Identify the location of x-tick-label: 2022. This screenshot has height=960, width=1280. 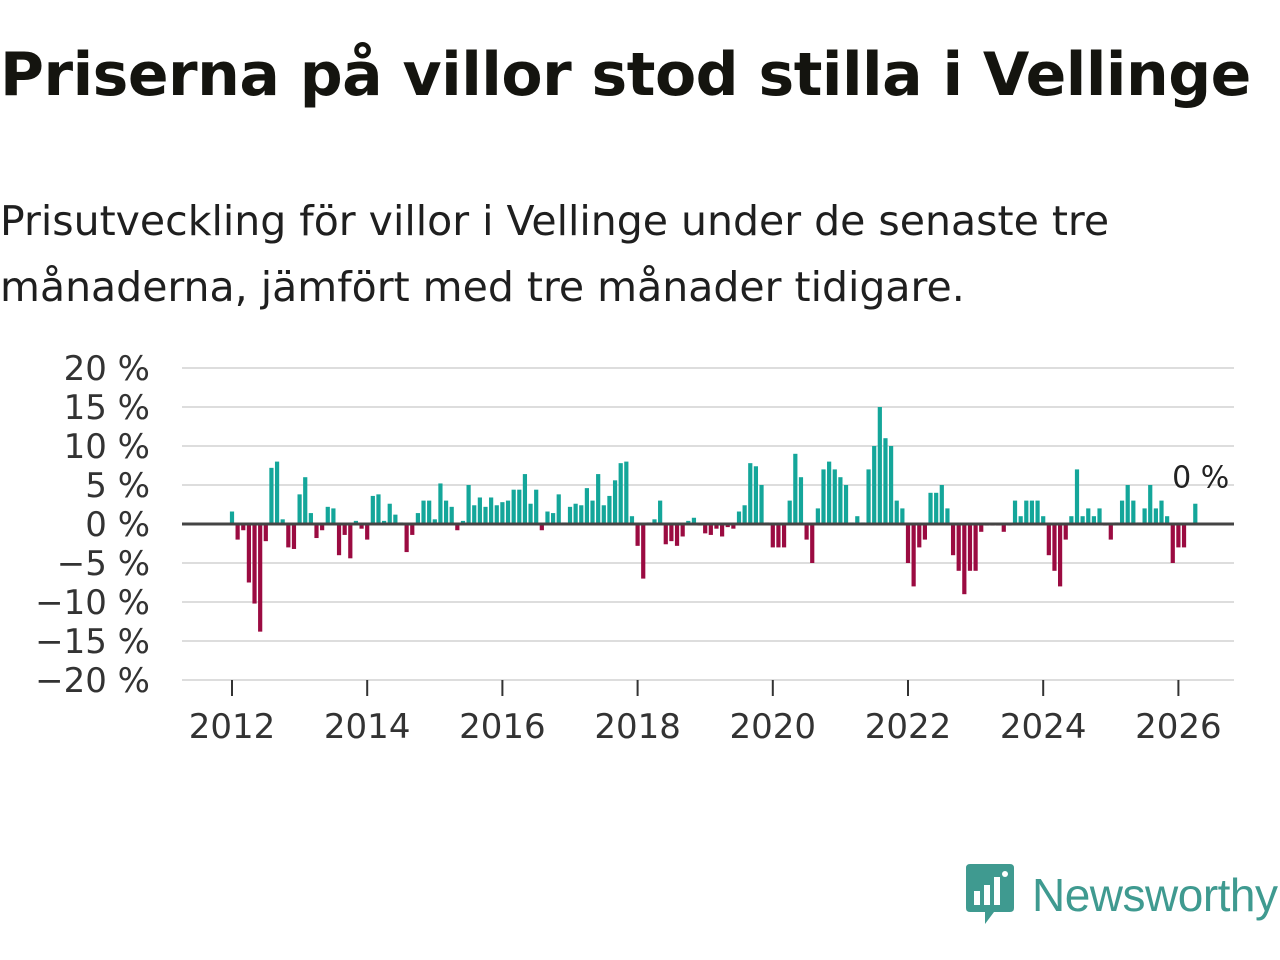
(908, 727).